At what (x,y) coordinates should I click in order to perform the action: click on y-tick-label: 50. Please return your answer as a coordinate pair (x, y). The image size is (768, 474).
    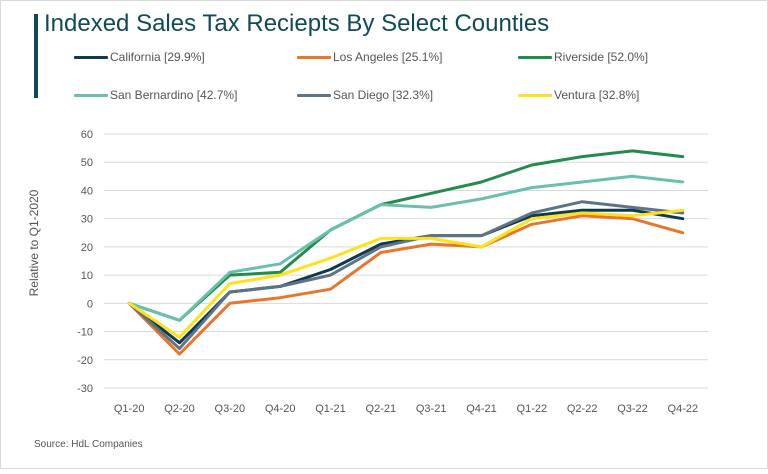
    Looking at the image, I should click on (87, 163).